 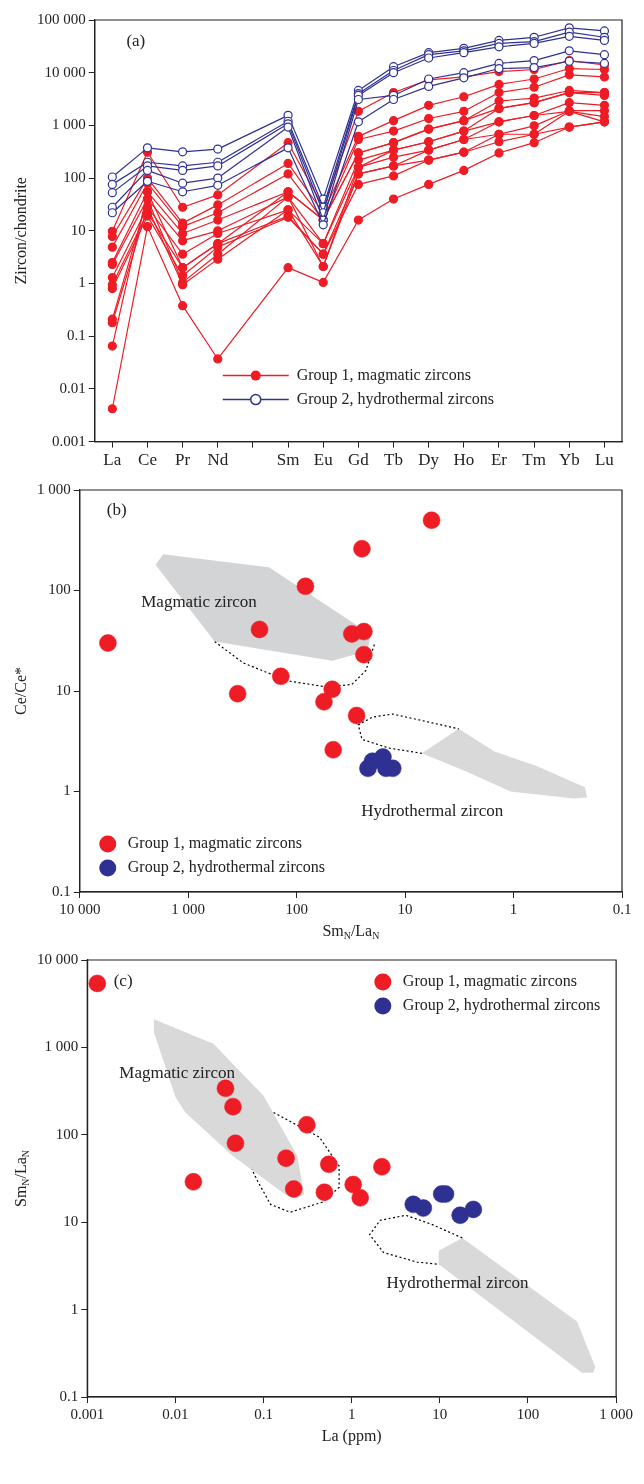 What do you see at coordinates (175, 1413) in the screenshot?
I see `x-tick-label: 0.01` at bounding box center [175, 1413].